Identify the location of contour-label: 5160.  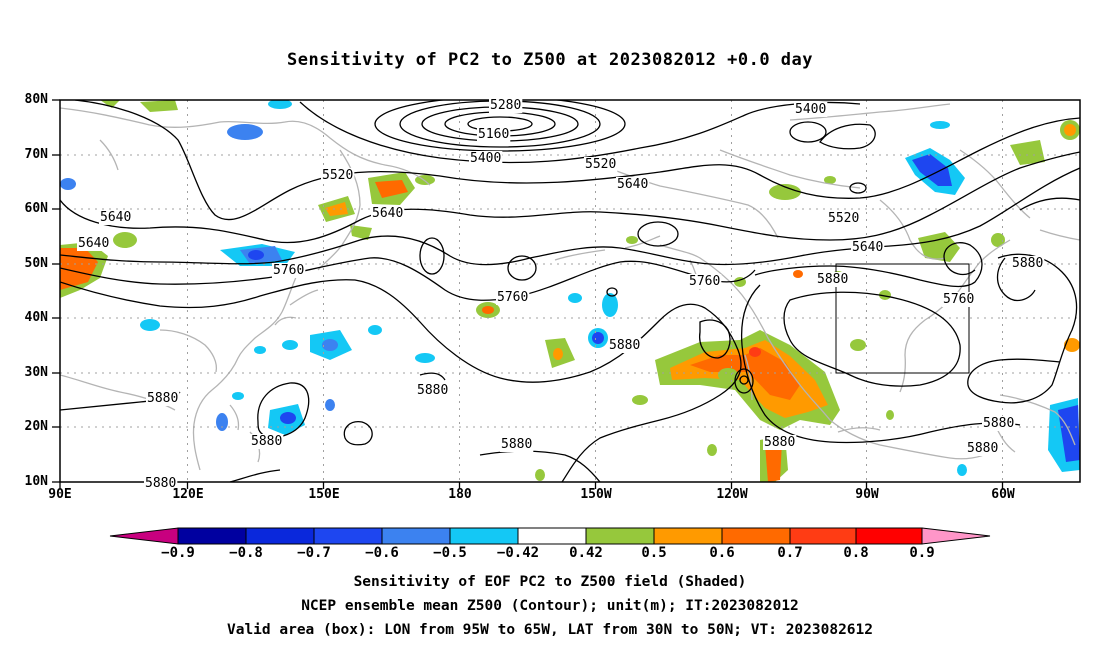
(493, 134).